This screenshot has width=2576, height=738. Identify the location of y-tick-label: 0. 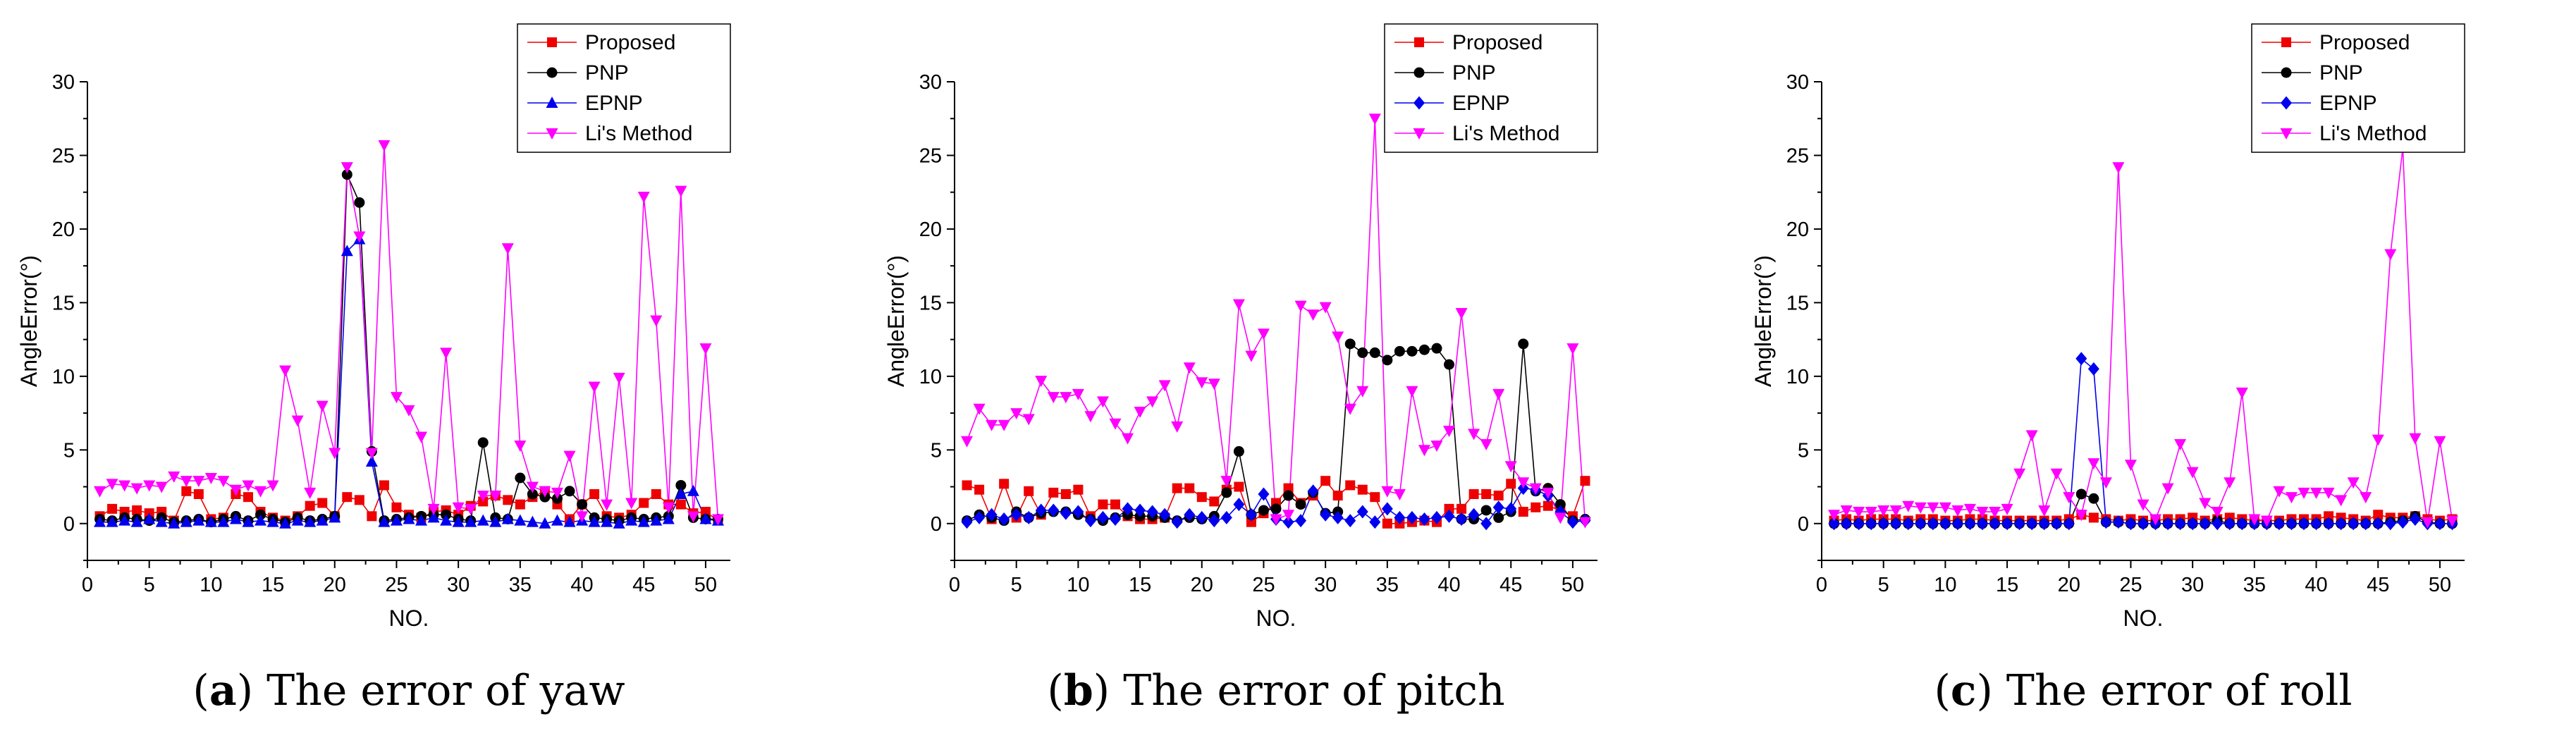
(69, 524).